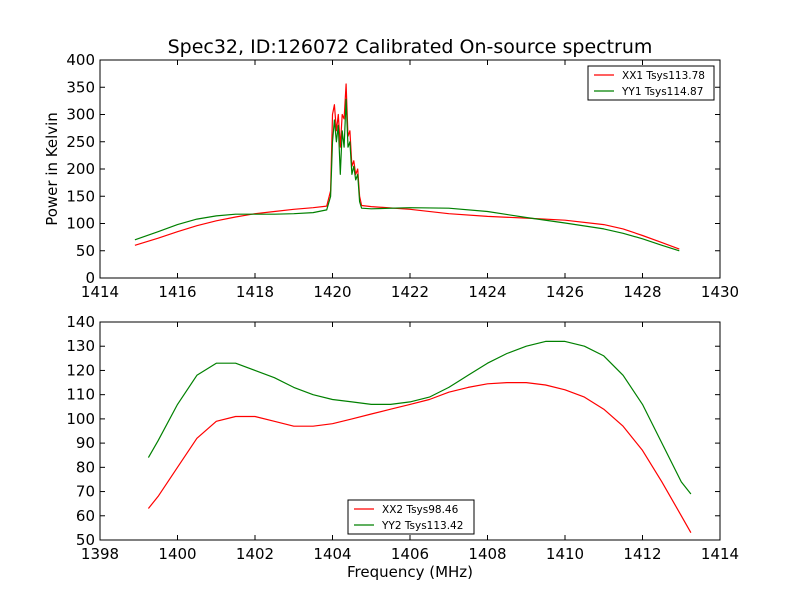 The image size is (800, 600). Describe the element at coordinates (255, 292) in the screenshot. I see `x-tick-label: 1418` at that location.